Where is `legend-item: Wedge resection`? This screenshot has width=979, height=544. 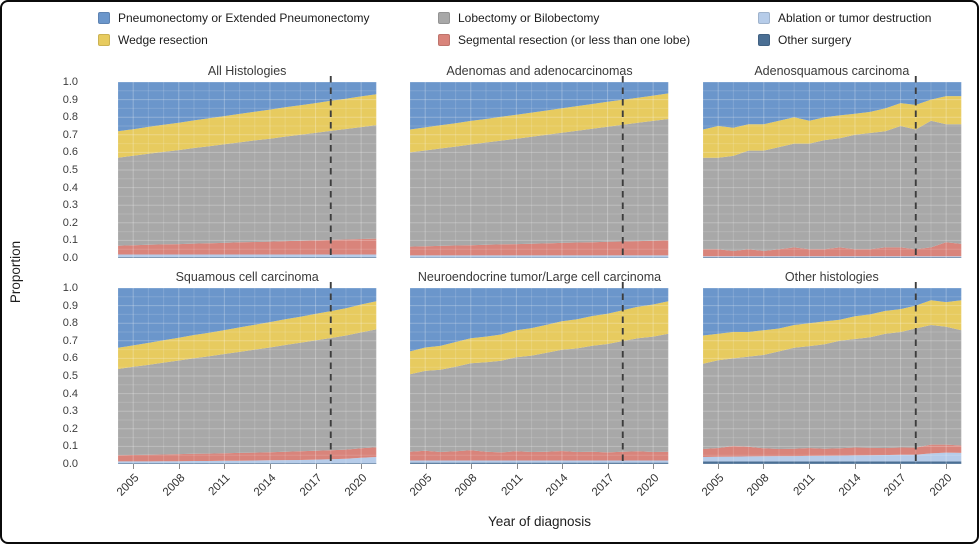 legend-item: Wedge resection is located at coordinates (263, 40).